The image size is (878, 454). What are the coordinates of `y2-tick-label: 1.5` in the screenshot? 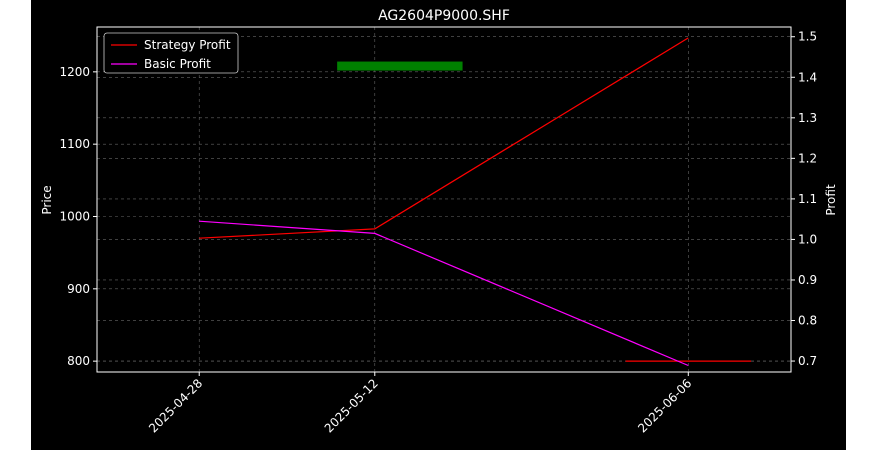 It's located at (807, 37).